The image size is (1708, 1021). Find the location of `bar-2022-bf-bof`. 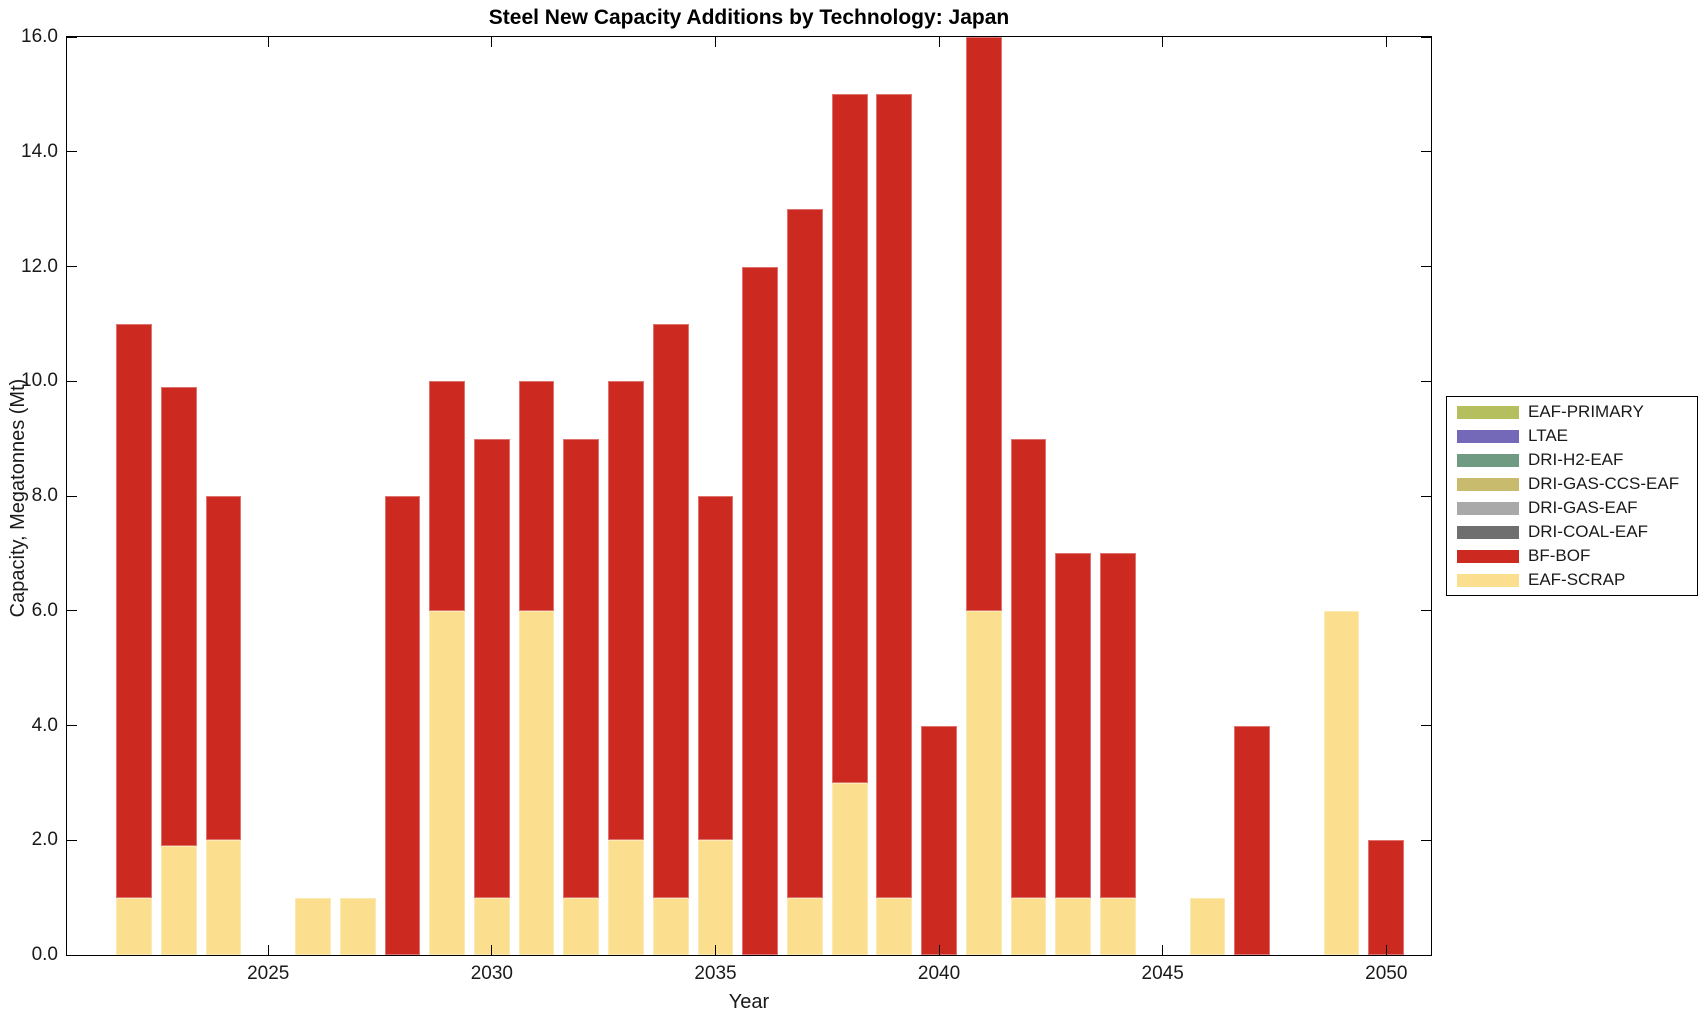

bar-2022-bf-bof is located at coordinates (134, 610).